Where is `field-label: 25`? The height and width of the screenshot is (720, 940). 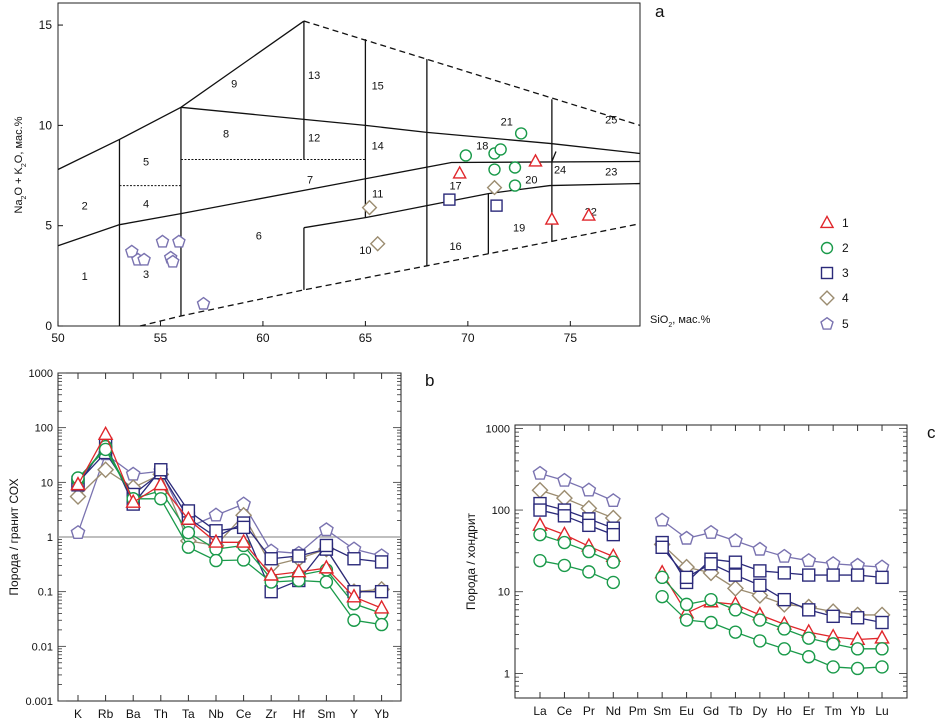 field-label: 25 is located at coordinates (611, 120).